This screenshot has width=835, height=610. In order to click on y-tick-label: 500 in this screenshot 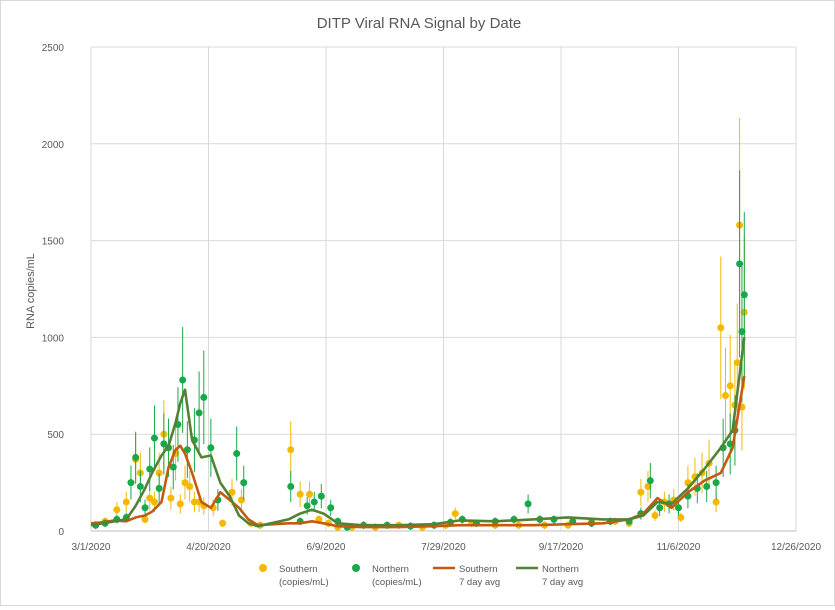, I will do `click(55, 435)`.